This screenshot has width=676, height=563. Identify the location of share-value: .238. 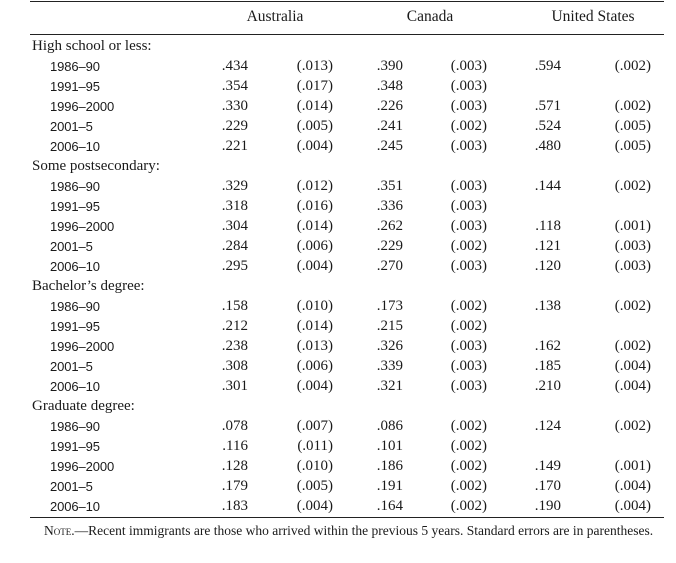
(234, 346).